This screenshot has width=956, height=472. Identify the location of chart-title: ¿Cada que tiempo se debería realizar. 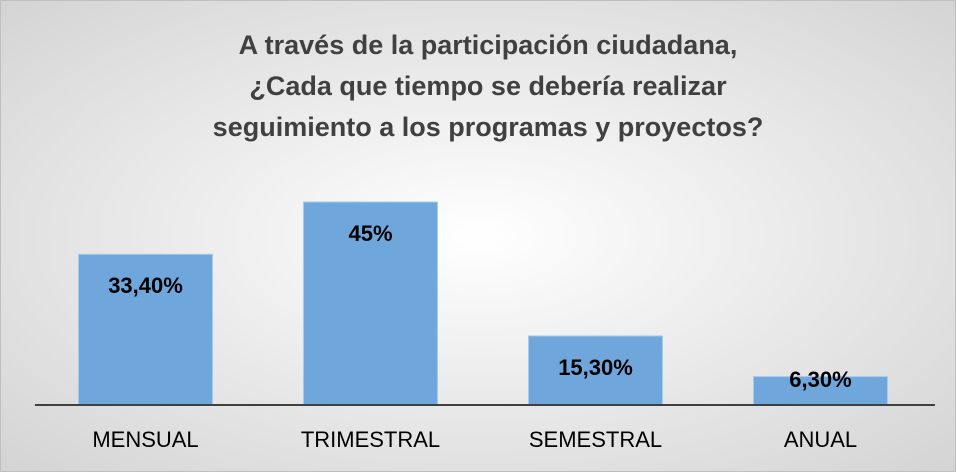
(488, 86).